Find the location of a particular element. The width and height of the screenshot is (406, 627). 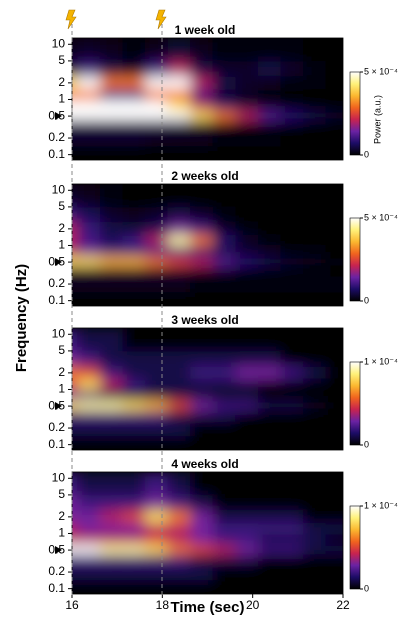

x-tick-label: 18 is located at coordinates (163, 605).